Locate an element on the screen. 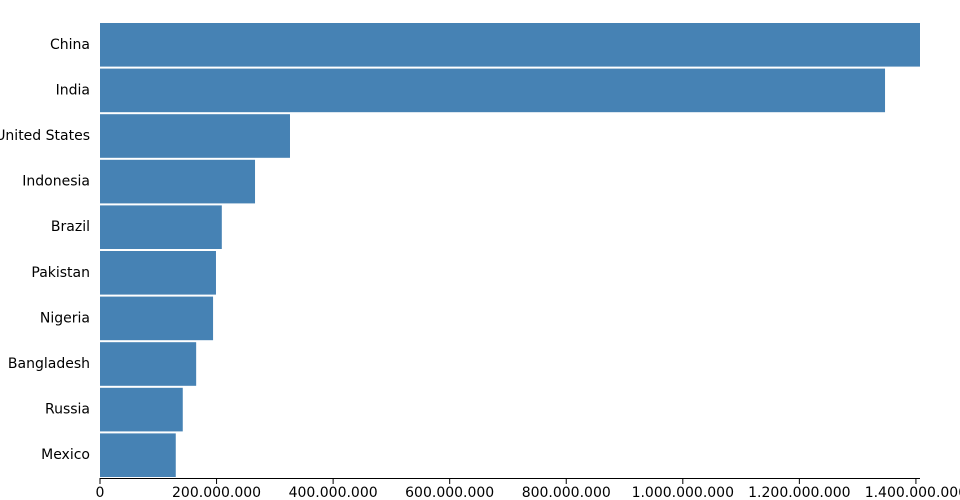 The height and width of the screenshot is (500, 960). y-tick-label: Nigeria is located at coordinates (65, 318).